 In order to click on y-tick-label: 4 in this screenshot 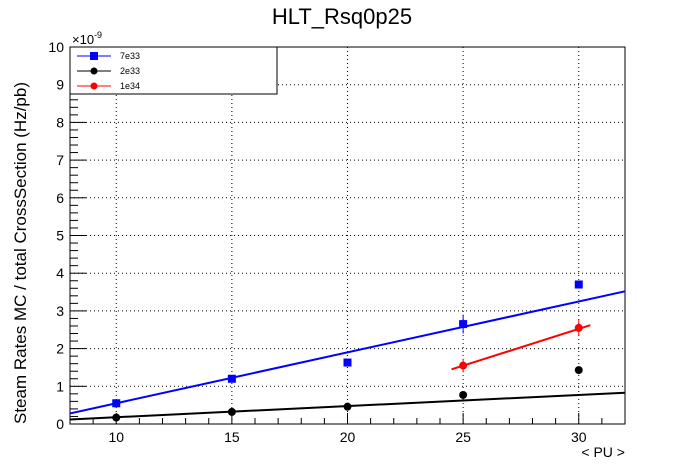, I will do `click(60, 273)`.